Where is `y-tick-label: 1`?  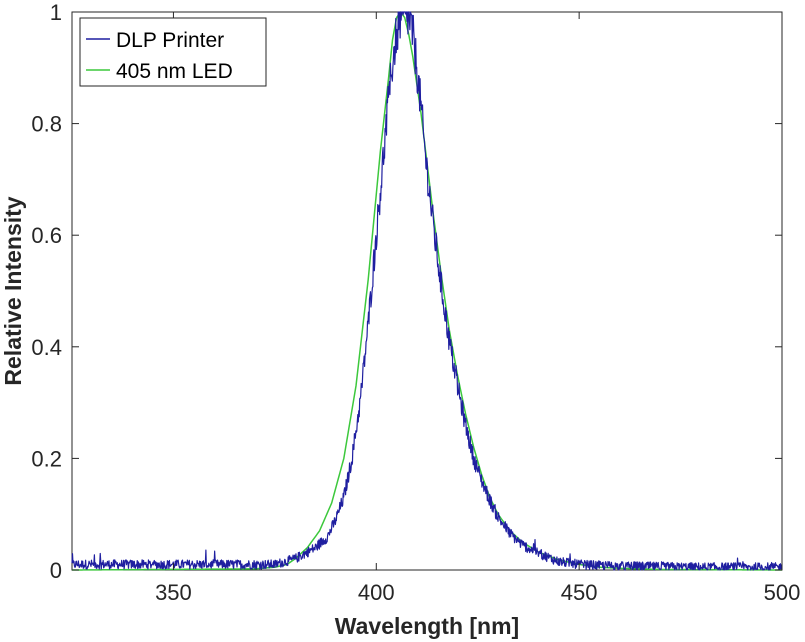
y-tick-label: 1 is located at coordinates (56, 12).